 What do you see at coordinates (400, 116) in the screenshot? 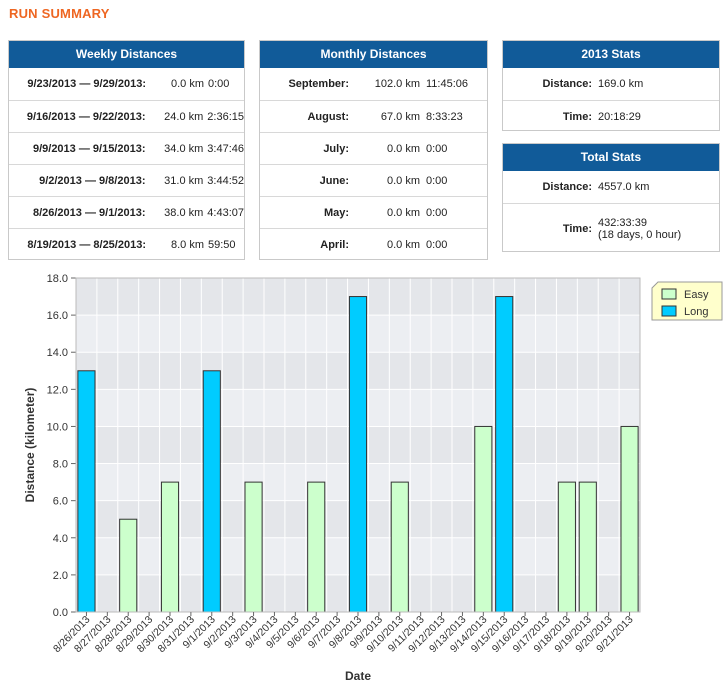
I see `month-distance: 67.0 km` at bounding box center [400, 116].